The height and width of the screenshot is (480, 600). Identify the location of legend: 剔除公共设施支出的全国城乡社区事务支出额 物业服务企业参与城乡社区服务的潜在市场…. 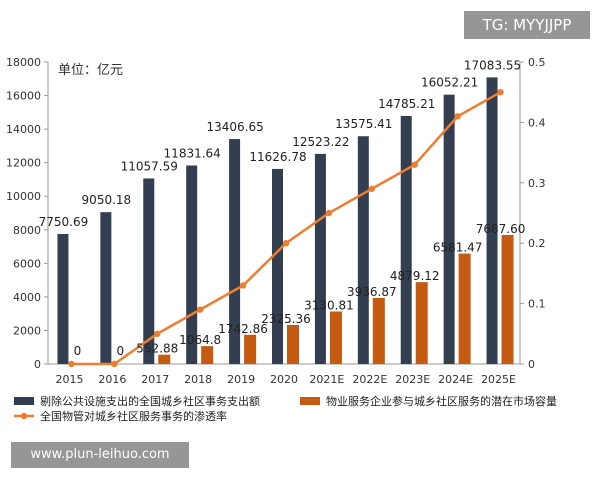
(285, 408).